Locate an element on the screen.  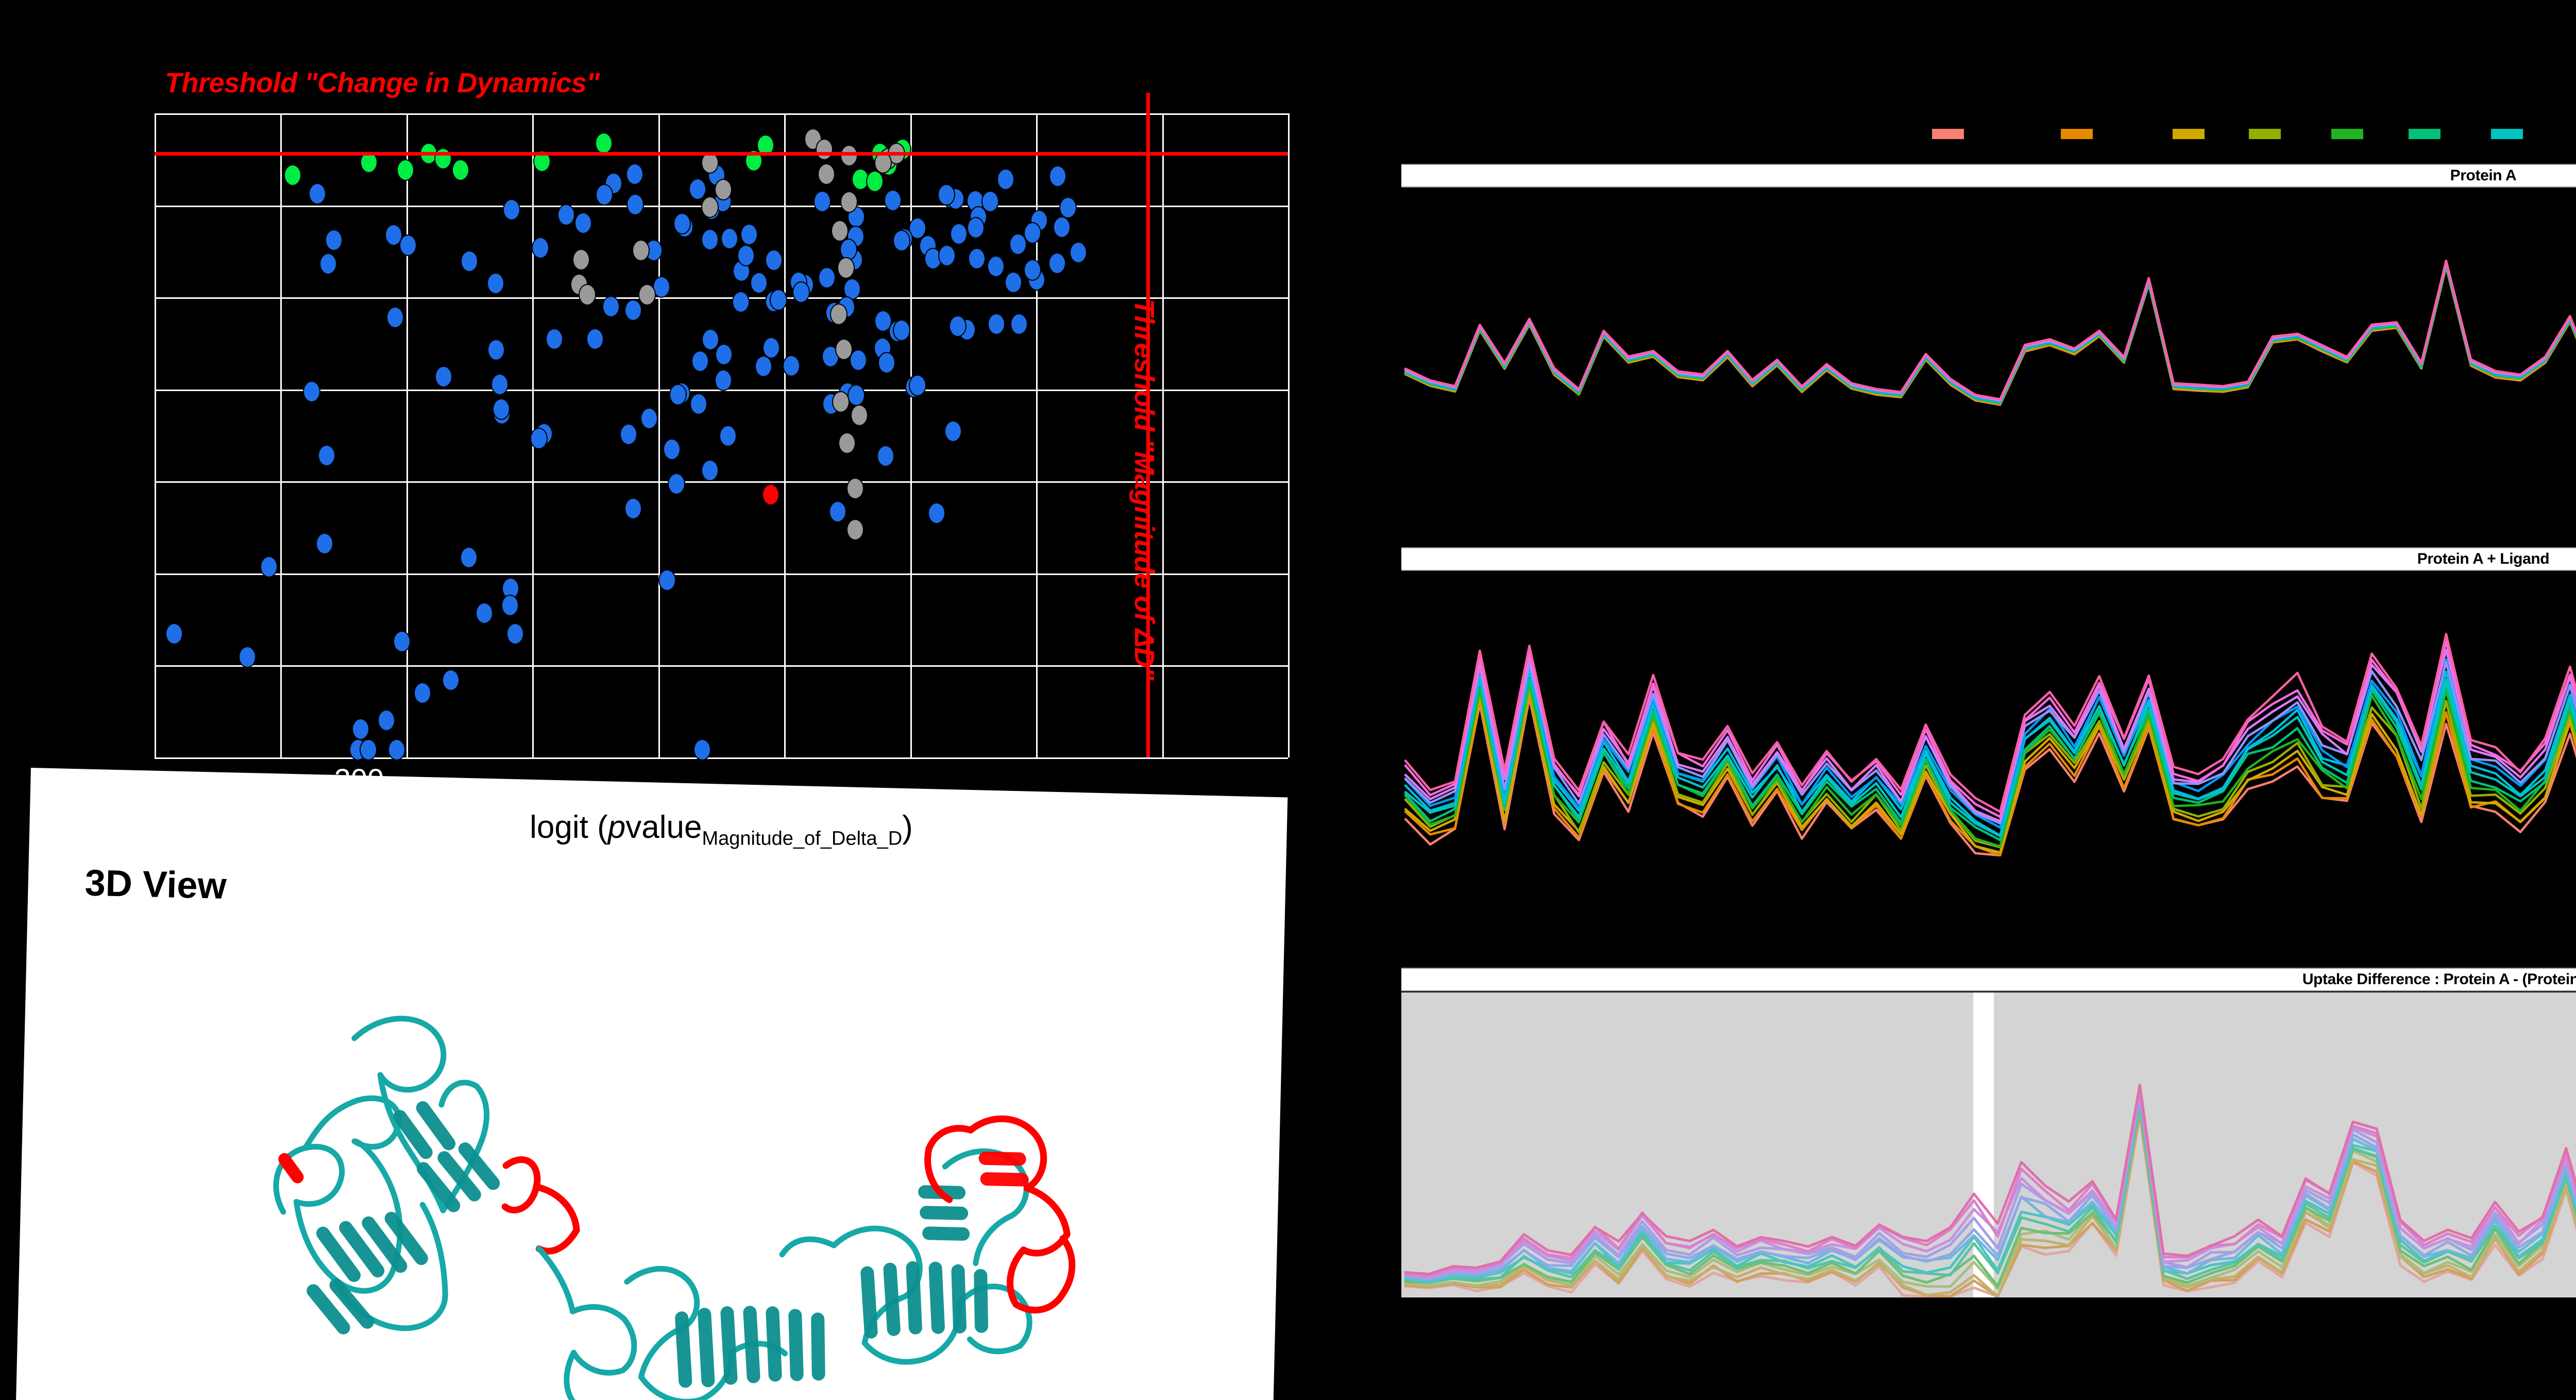
exposure-time-legend is located at coordinates (2254, 136).